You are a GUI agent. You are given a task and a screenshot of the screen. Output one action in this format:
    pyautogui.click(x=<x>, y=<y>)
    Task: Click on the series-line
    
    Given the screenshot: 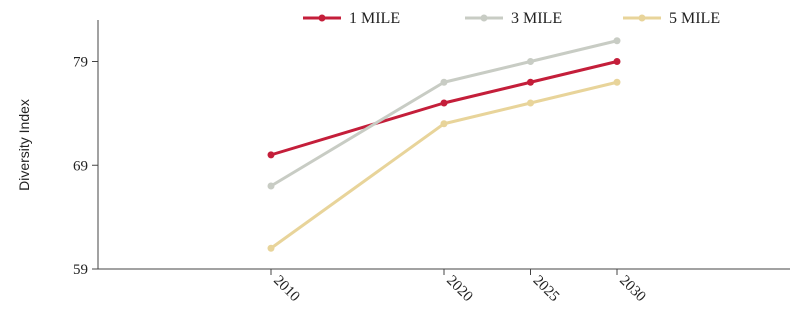 What is the action you would take?
    pyautogui.click(x=444, y=108)
    